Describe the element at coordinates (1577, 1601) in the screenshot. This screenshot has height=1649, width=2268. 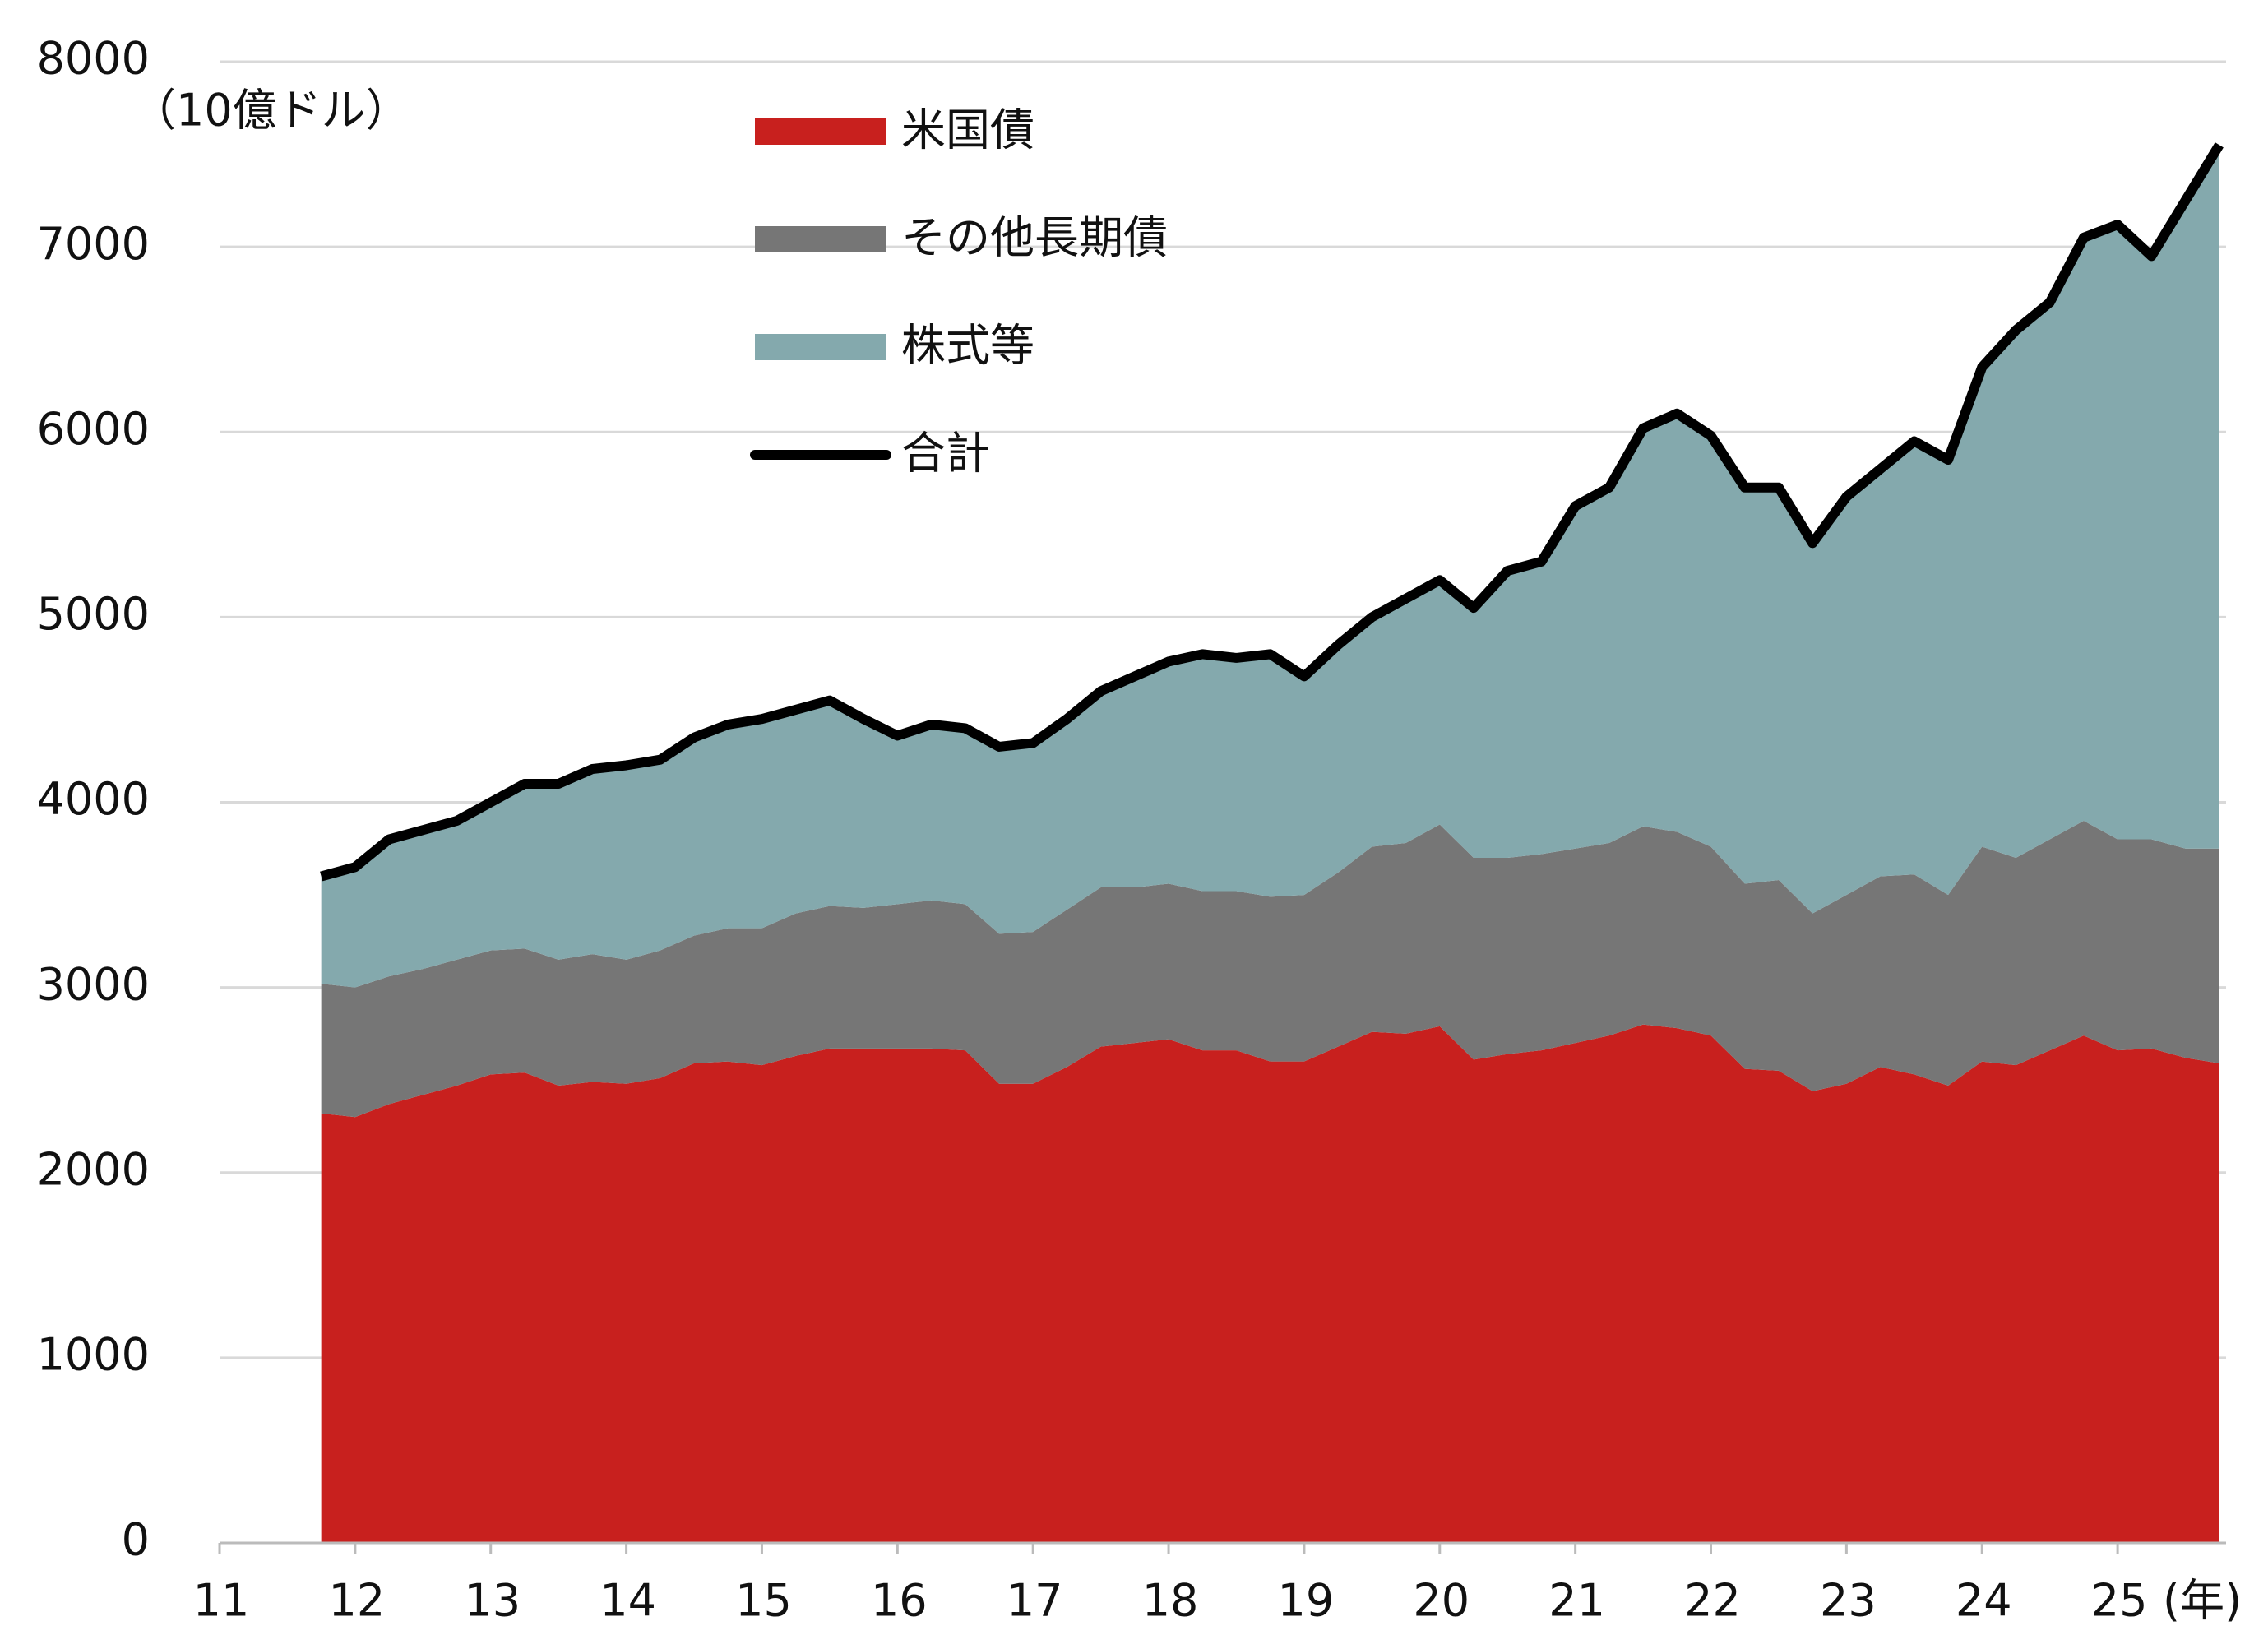
I see `x-tick-label: 21` at that location.